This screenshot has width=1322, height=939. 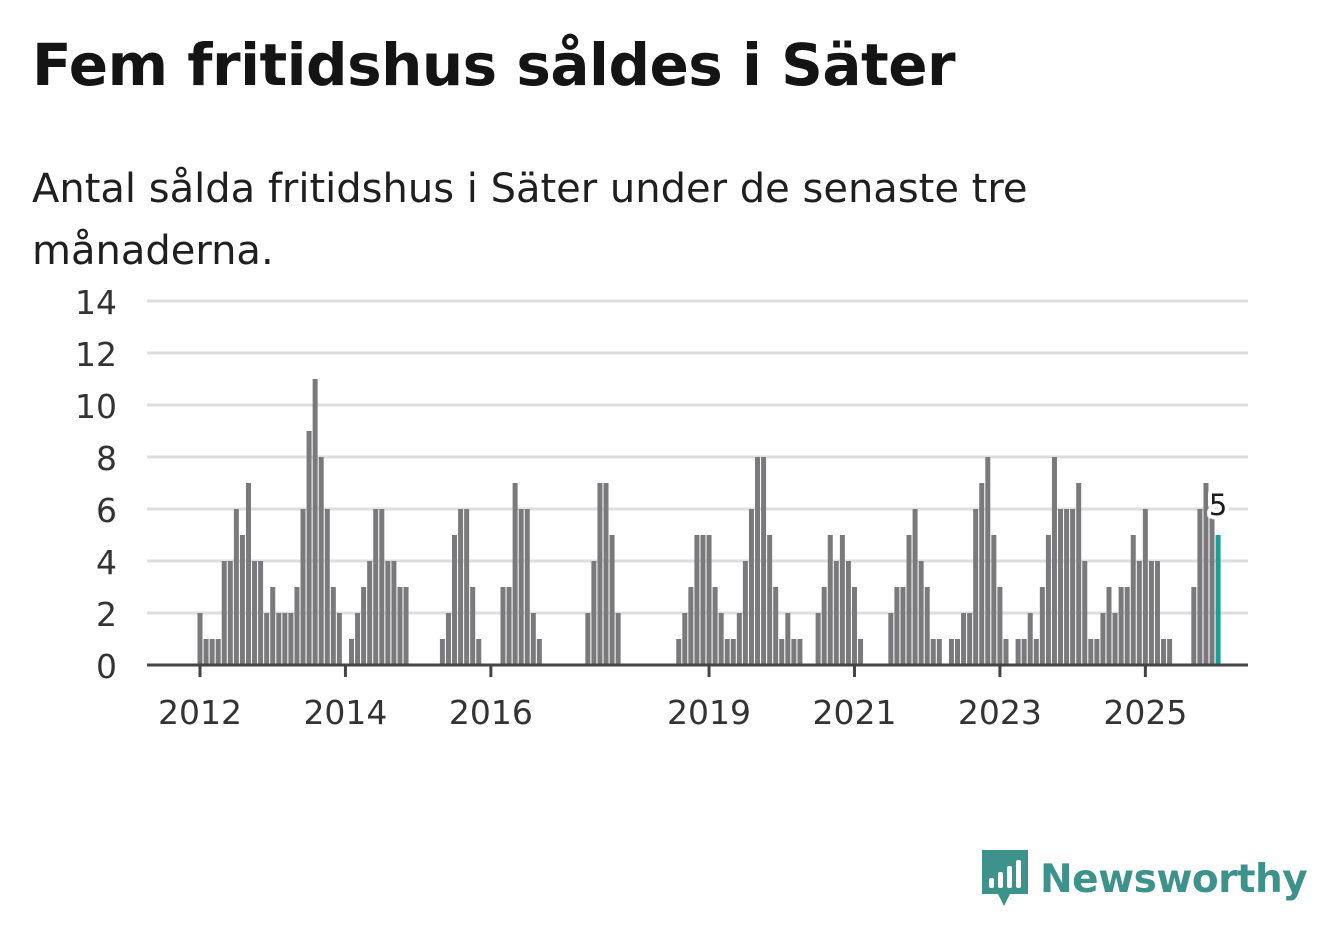 I want to click on x-tick-label: 2025, so click(x=1145, y=712).